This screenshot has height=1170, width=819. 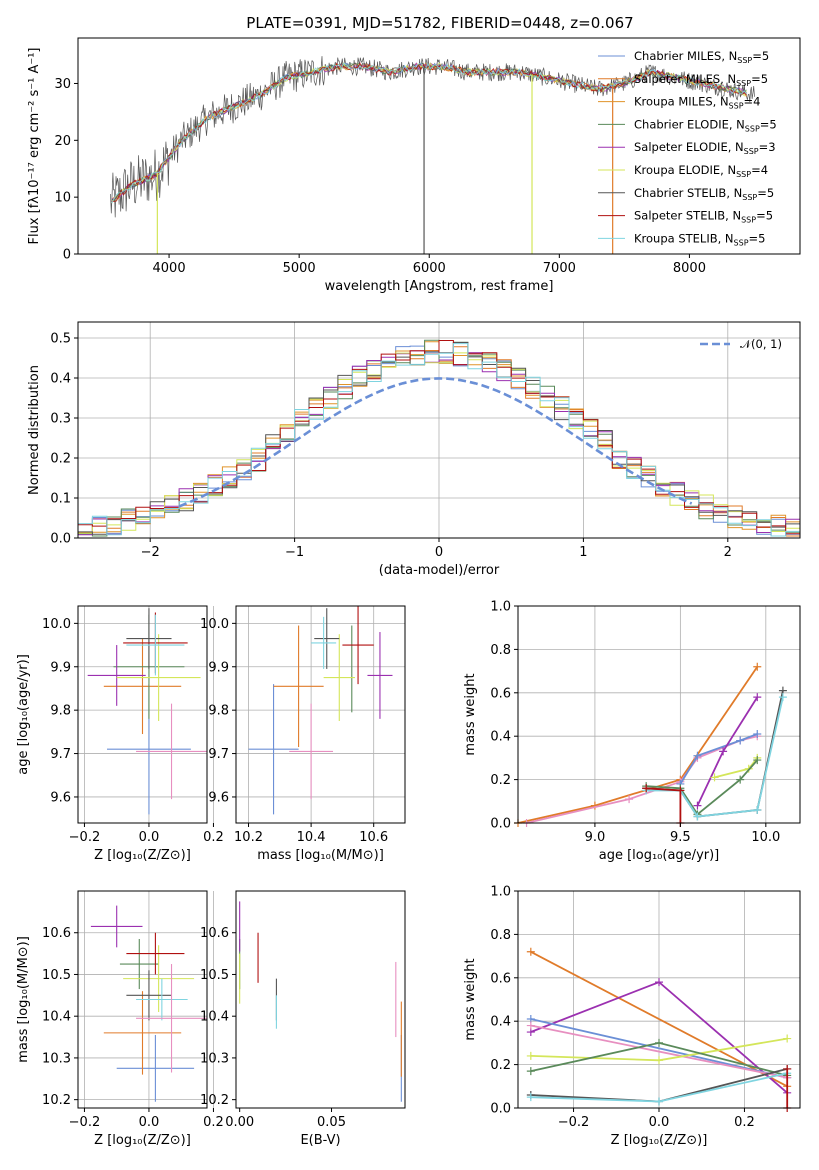 What do you see at coordinates (214, 933) in the screenshot?
I see `mass-vs-ebv-ytick-label: 10.6` at bounding box center [214, 933].